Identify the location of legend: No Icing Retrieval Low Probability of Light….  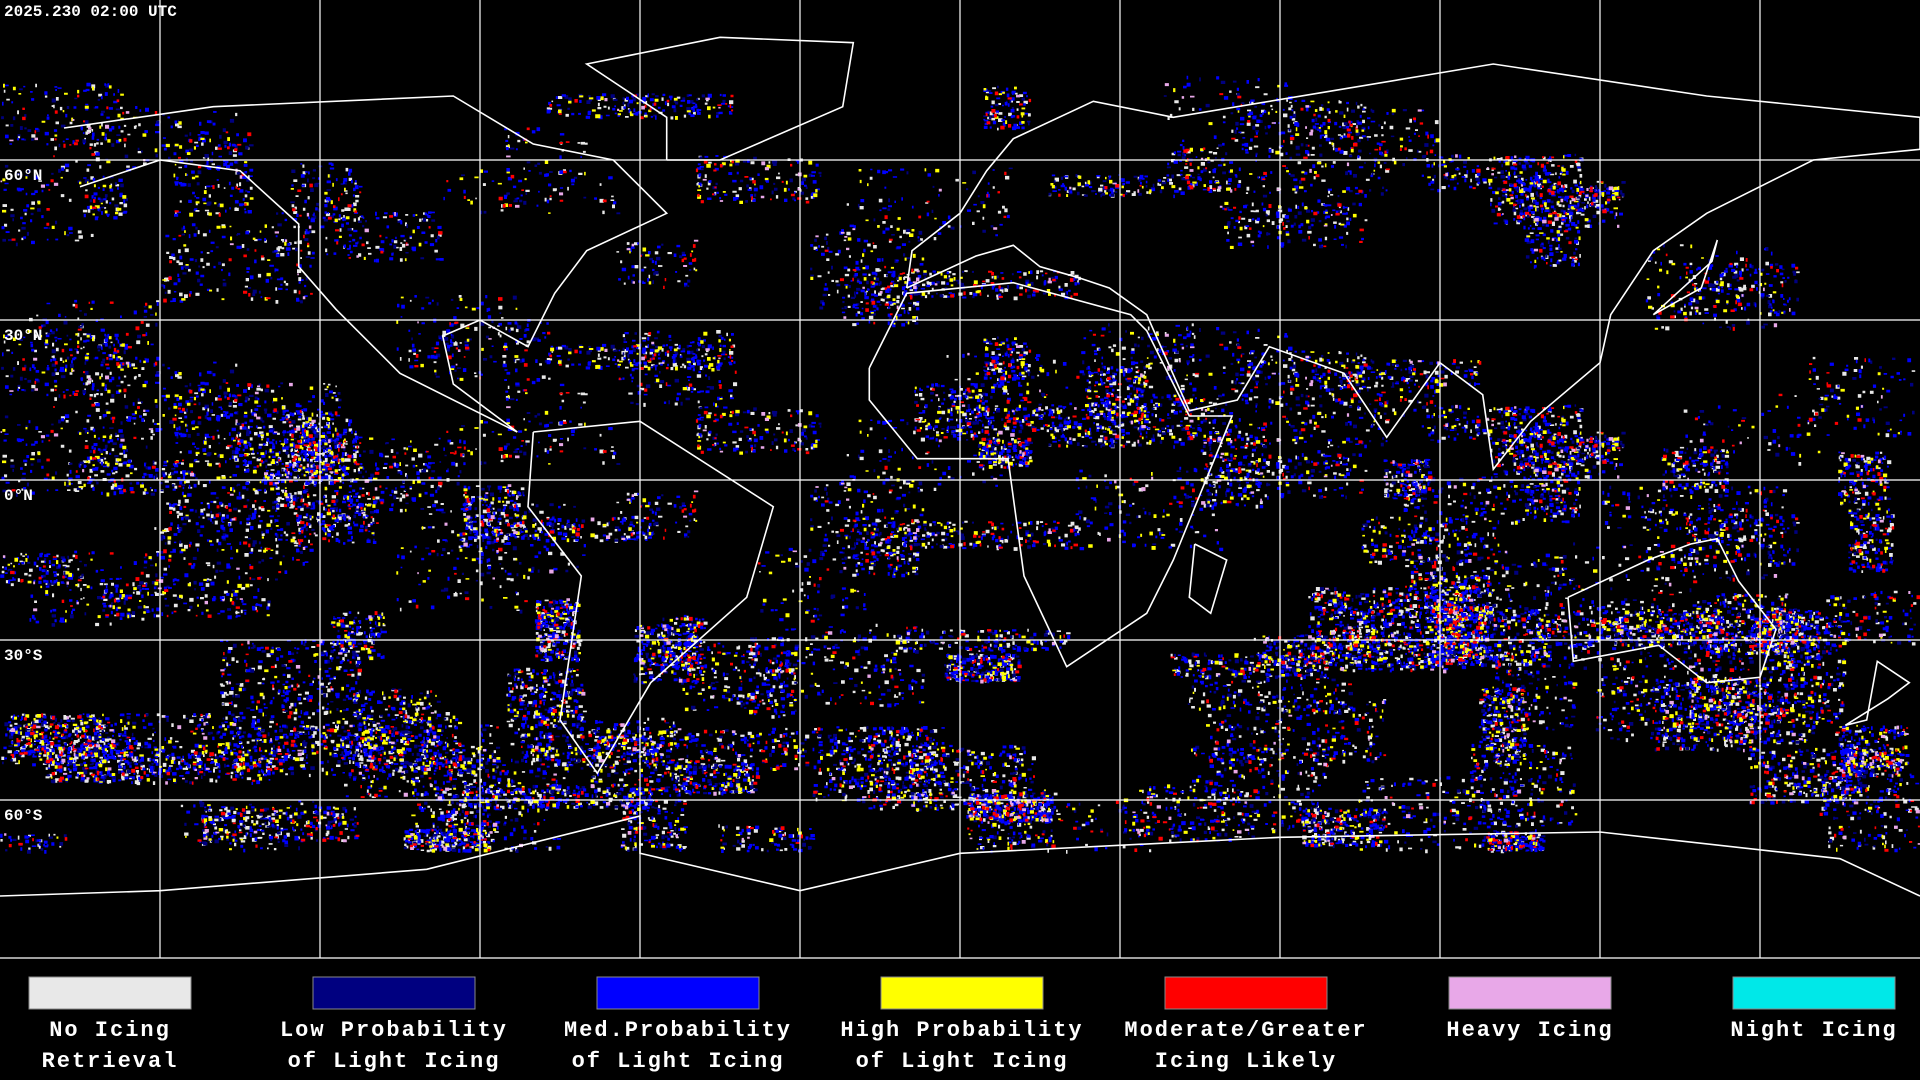
(962, 1025).